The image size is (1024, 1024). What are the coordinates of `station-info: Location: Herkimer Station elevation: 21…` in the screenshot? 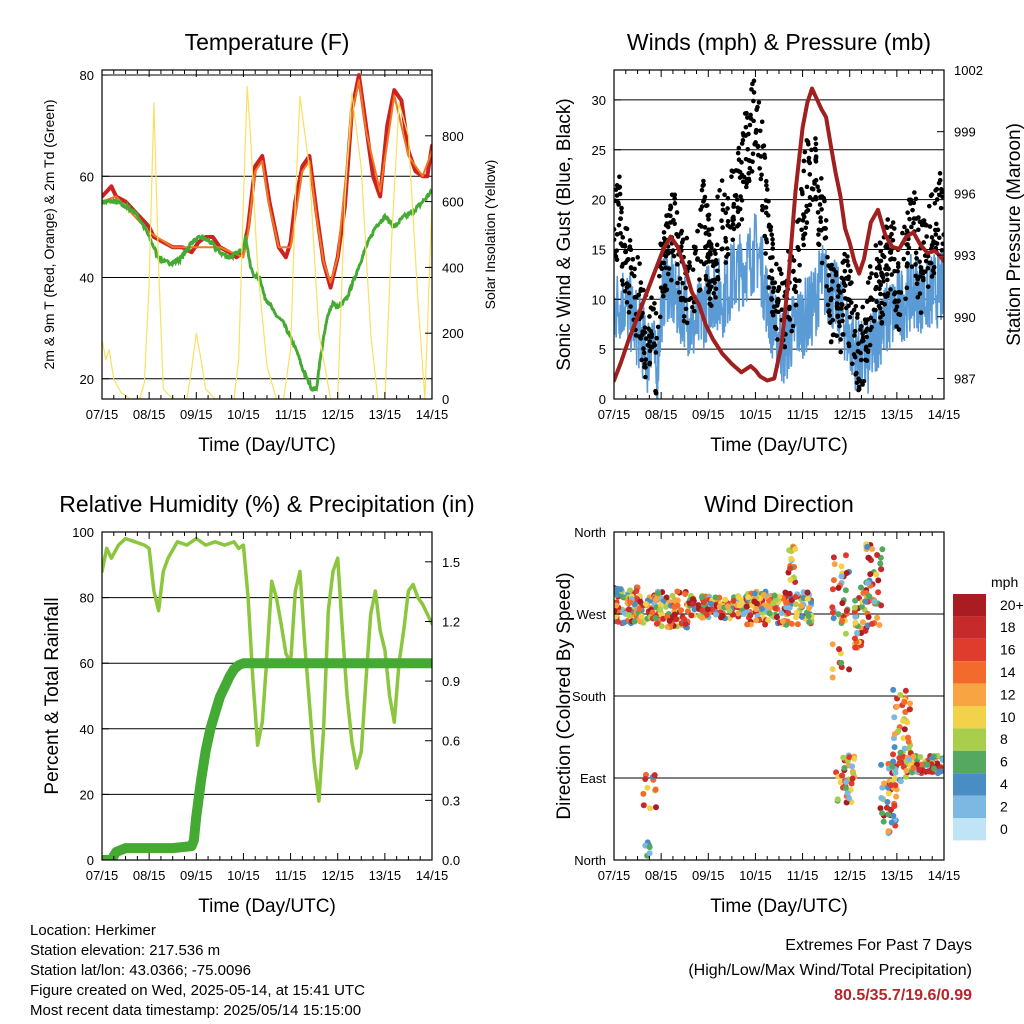 It's located at (197, 971).